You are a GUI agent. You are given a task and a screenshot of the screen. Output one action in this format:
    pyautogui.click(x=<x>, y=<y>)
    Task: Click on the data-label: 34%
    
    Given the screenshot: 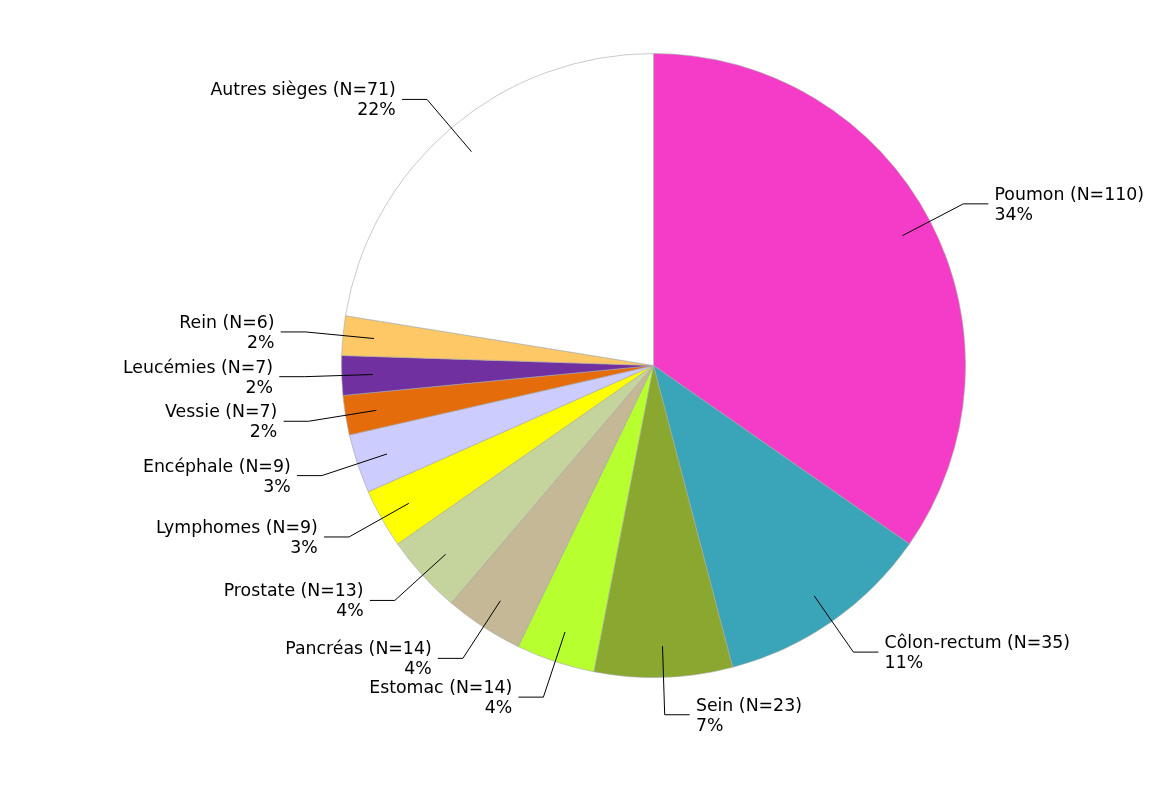 What is the action you would take?
    pyautogui.click(x=1014, y=213)
    